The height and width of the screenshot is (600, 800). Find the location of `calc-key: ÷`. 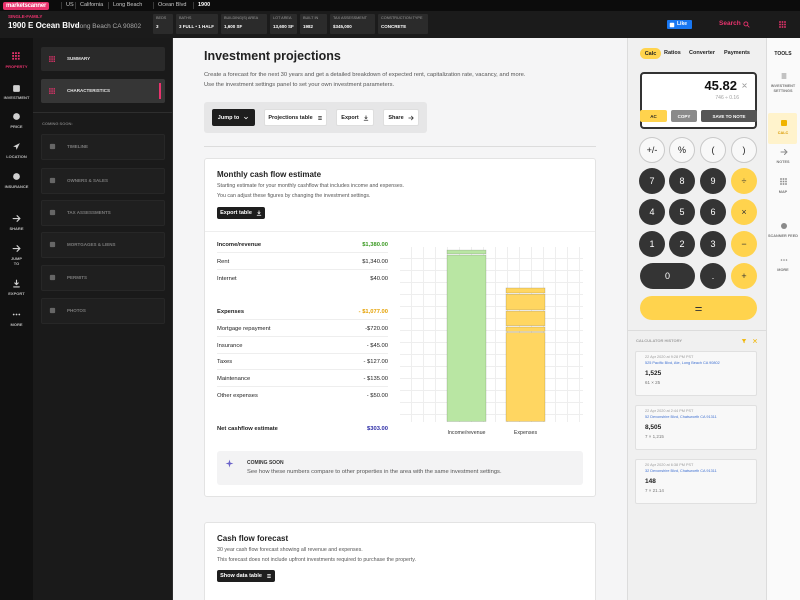

calc-key: ÷ is located at coordinates (744, 181).